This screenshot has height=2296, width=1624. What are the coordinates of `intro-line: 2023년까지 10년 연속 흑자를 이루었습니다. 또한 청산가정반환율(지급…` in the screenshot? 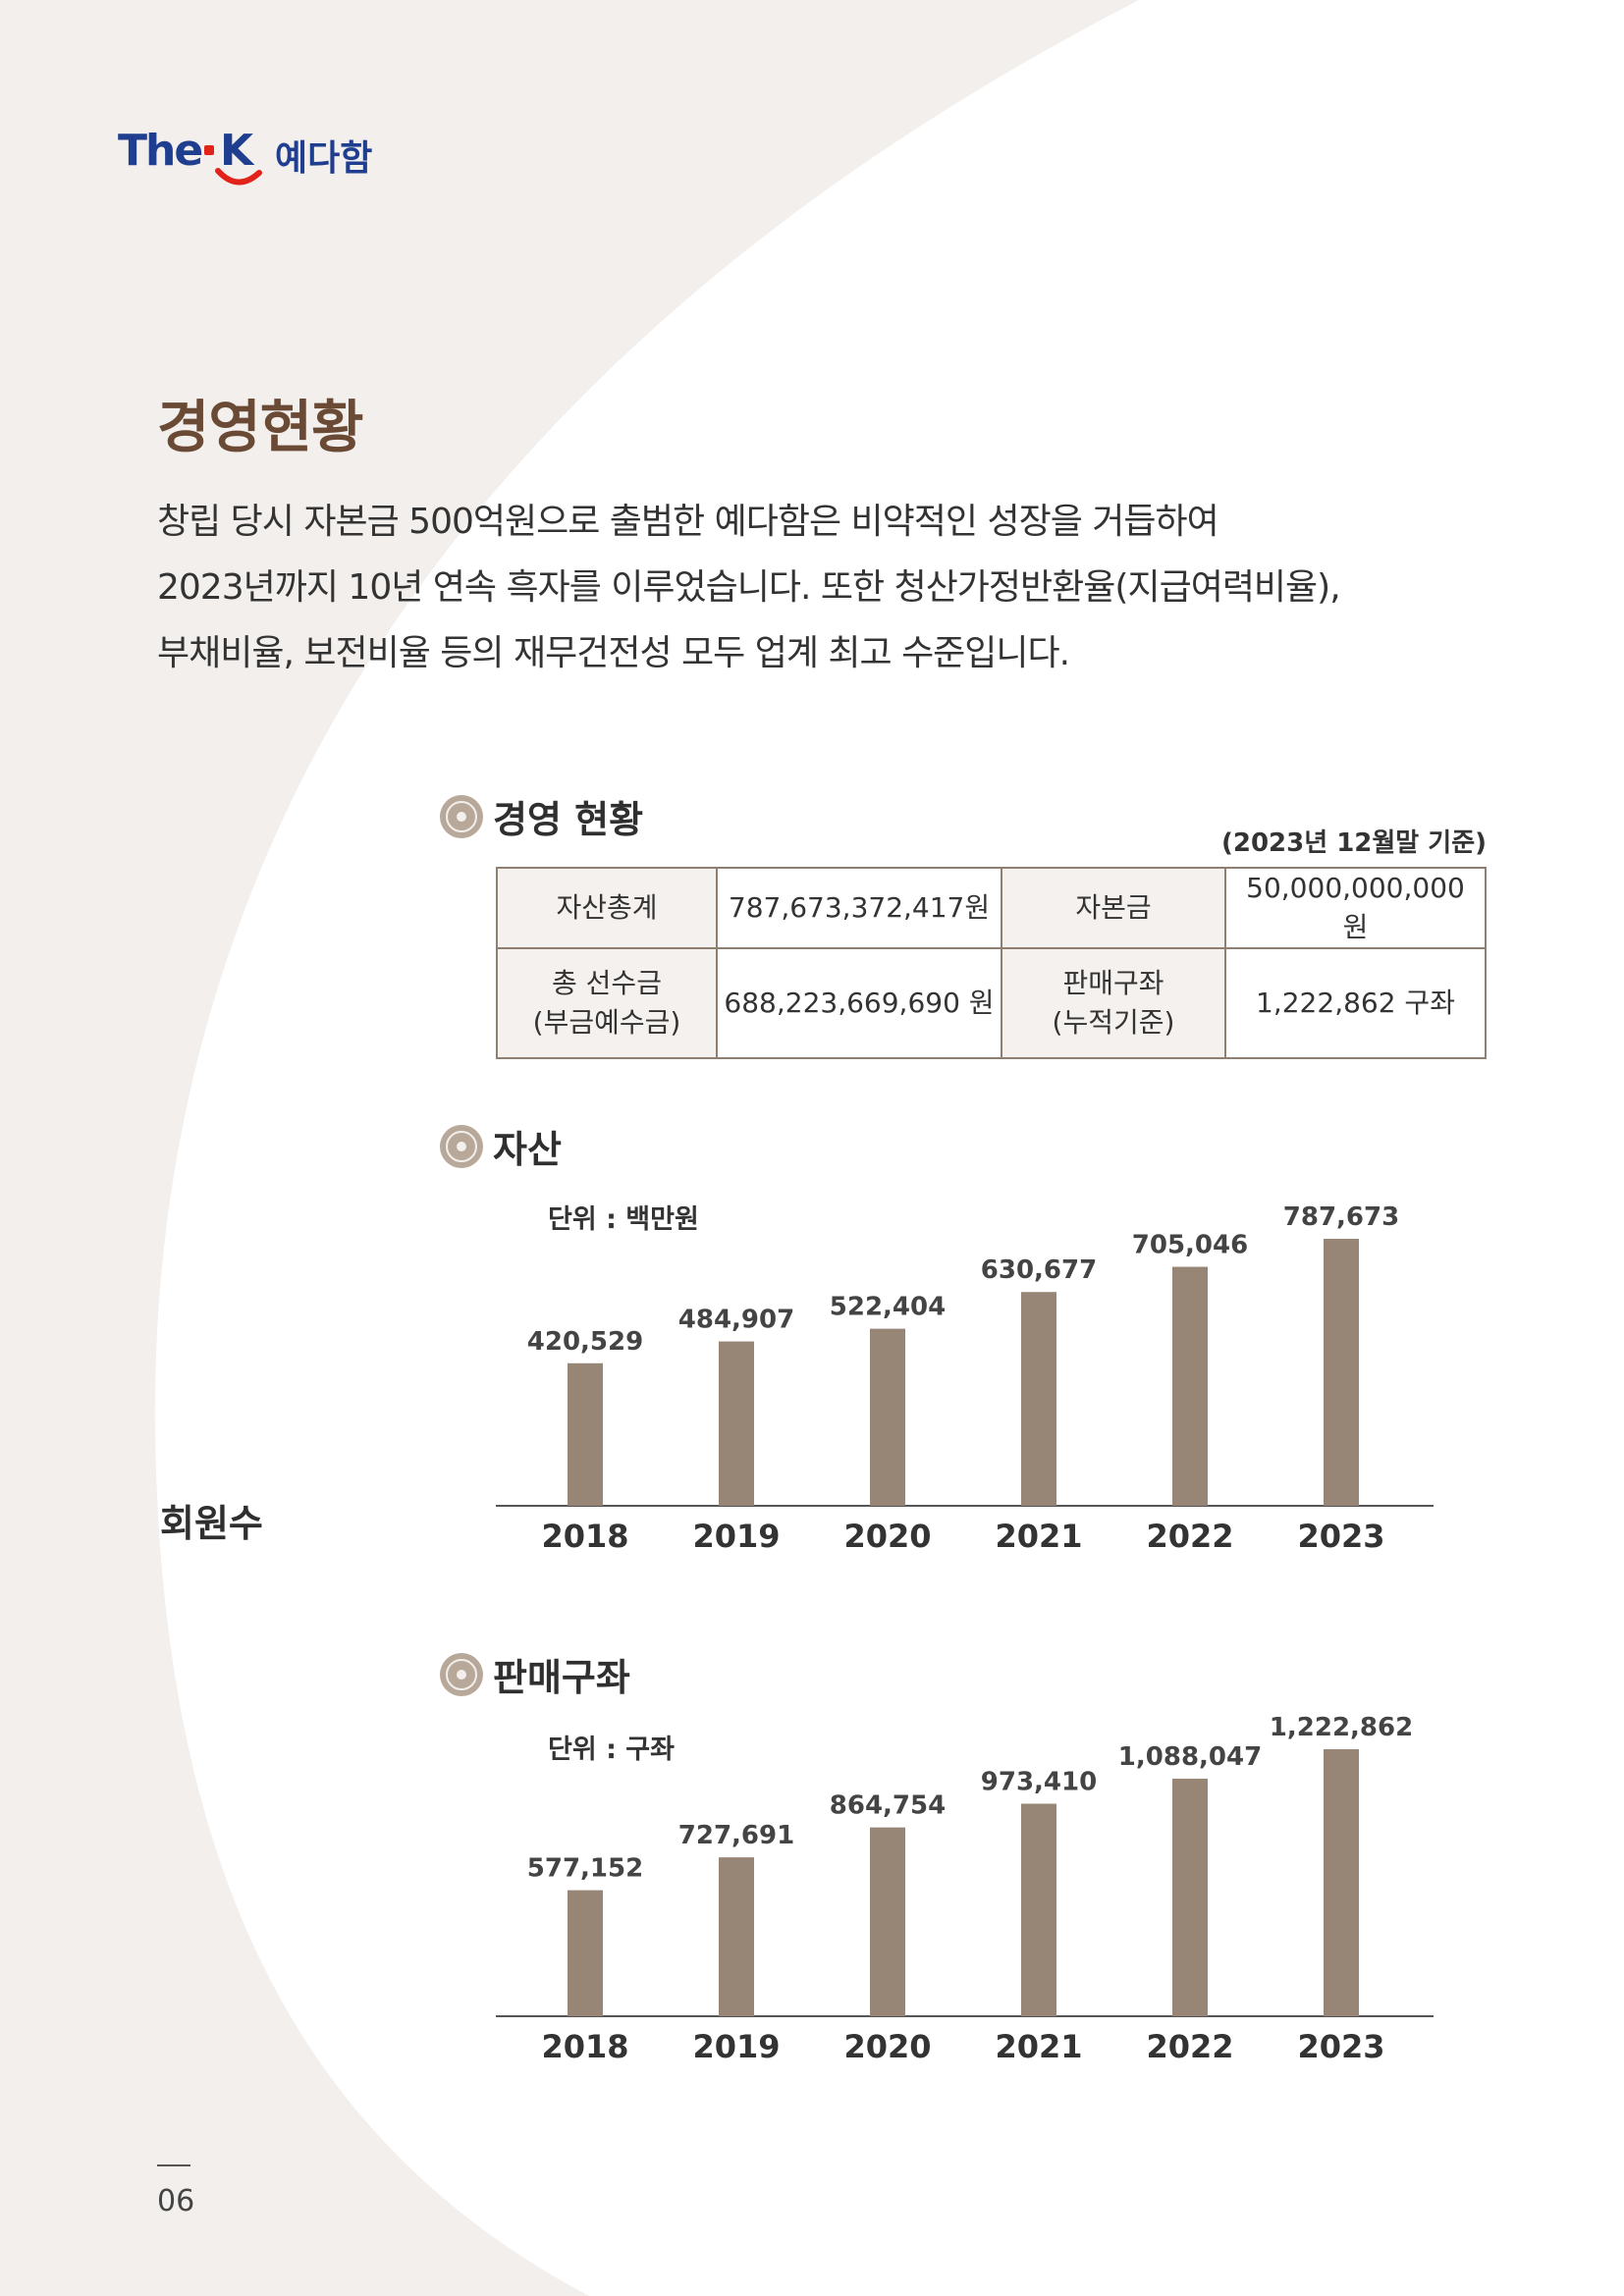 It's located at (749, 588).